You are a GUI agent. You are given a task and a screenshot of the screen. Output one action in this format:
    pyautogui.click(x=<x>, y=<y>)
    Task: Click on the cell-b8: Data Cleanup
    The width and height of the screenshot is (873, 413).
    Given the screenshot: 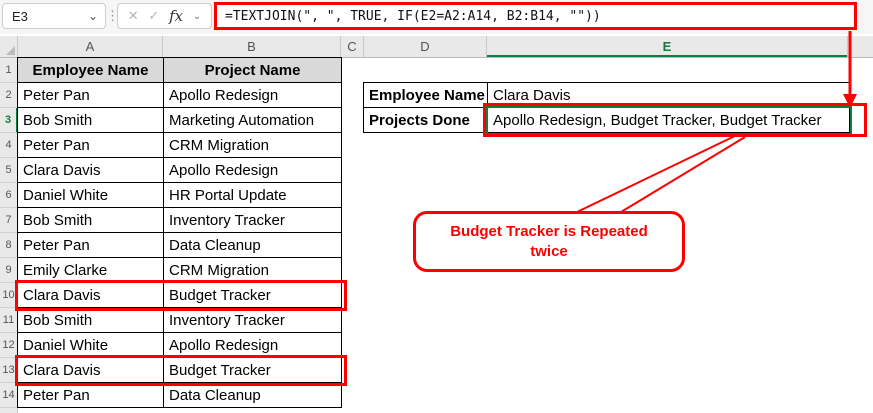 What is the action you would take?
    pyautogui.click(x=252, y=245)
    